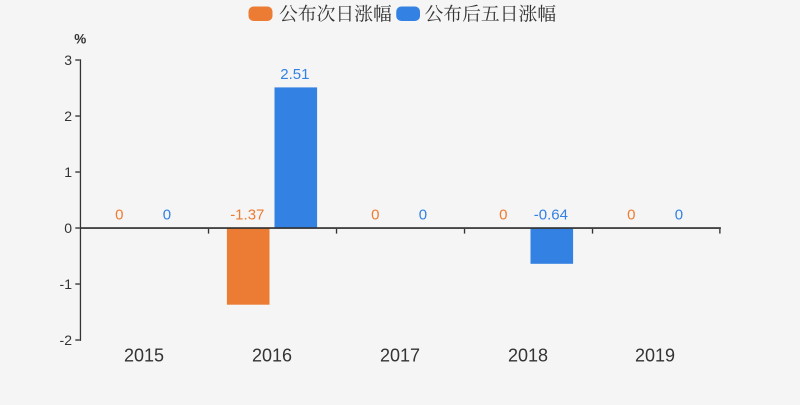 The width and height of the screenshot is (800, 405). Describe the element at coordinates (66, 340) in the screenshot. I see `svg-text: -2` at that location.